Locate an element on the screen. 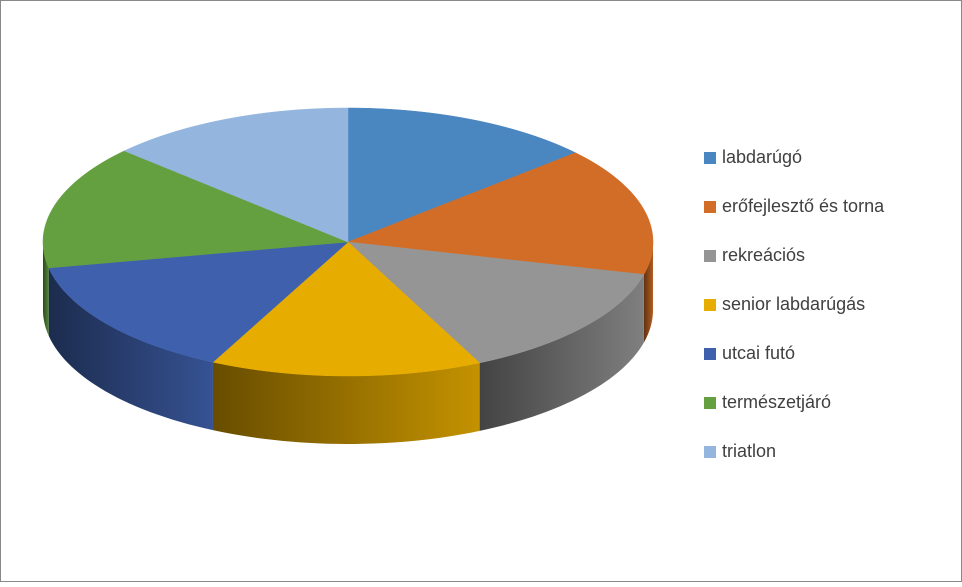  legend-label: triatlon is located at coordinates (749, 451).